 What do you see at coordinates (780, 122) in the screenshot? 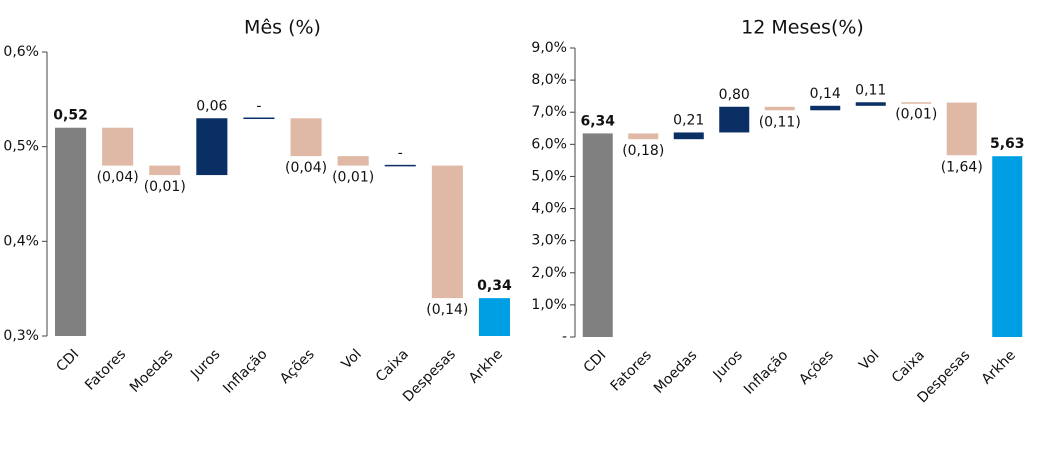
I see `value-label: (0,11)` at bounding box center [780, 122].